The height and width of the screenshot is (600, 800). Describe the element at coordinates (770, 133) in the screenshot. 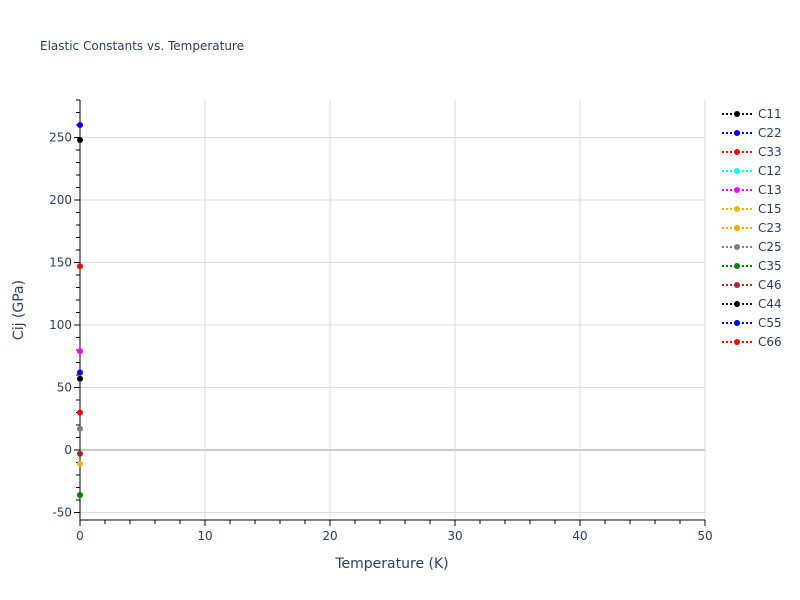

I see `legend-label: C22` at that location.